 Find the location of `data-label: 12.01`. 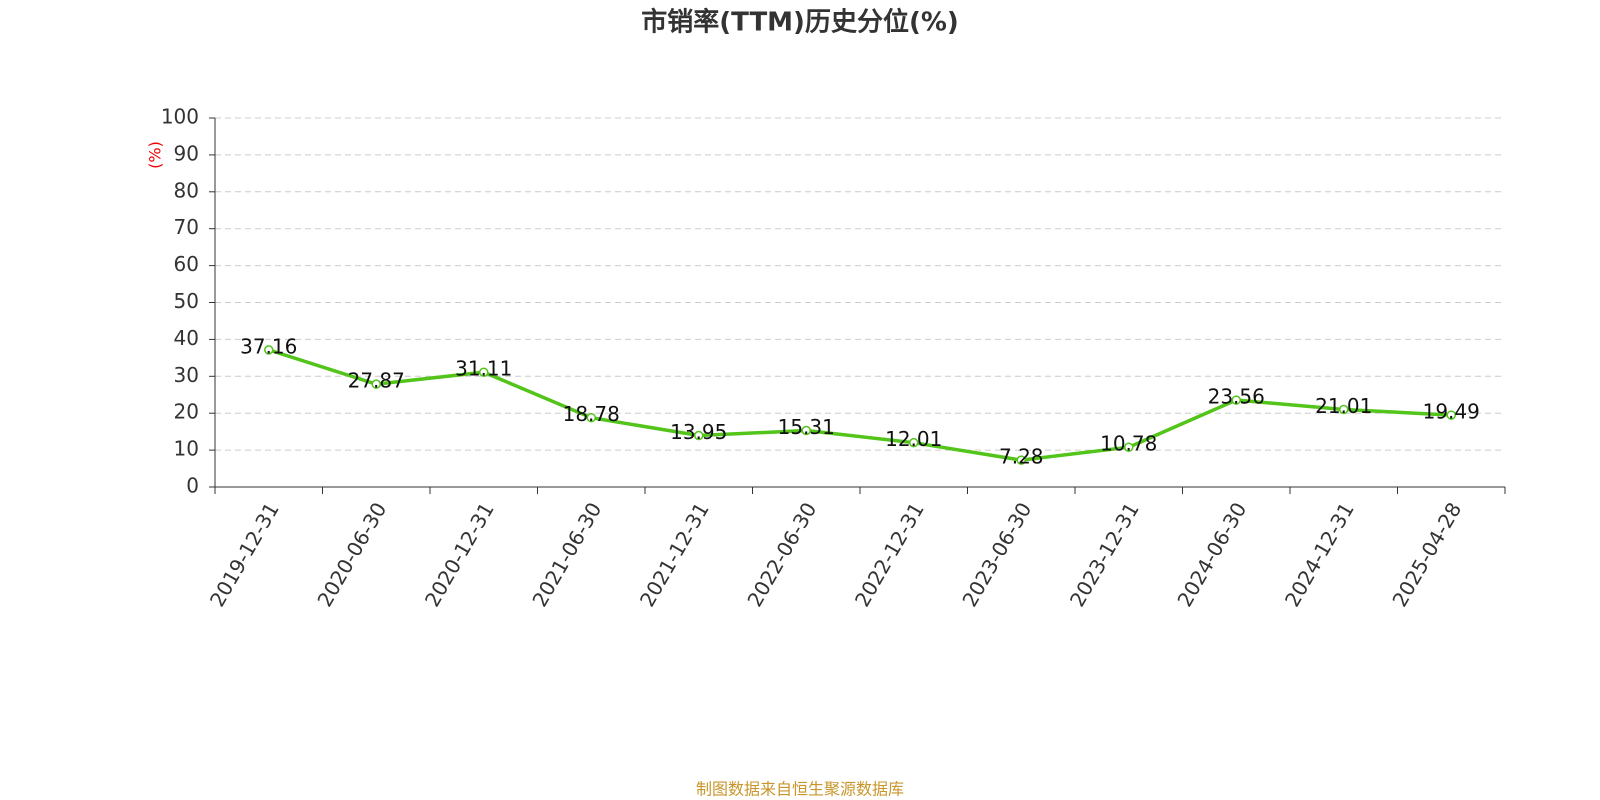

data-label: 12.01 is located at coordinates (913, 439).